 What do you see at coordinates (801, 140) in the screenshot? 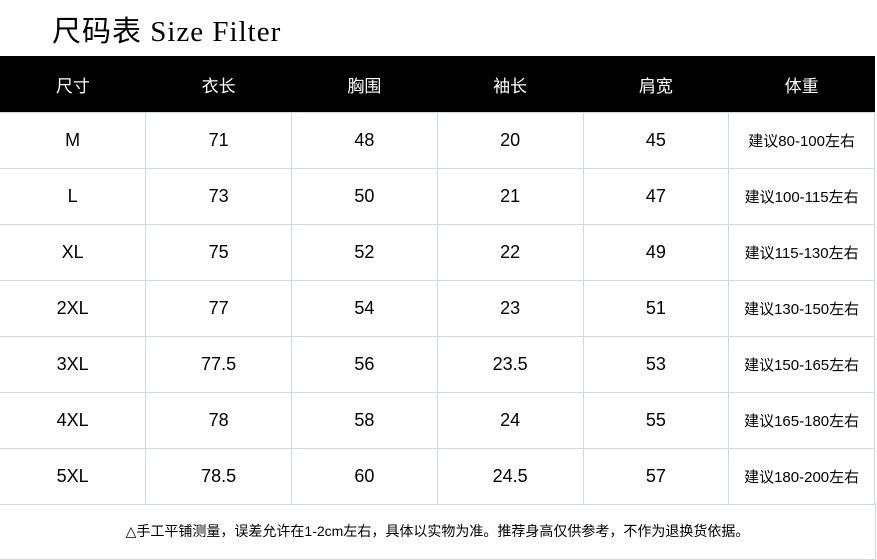
I see `table-cell: 建议80-100左右` at bounding box center [801, 140].